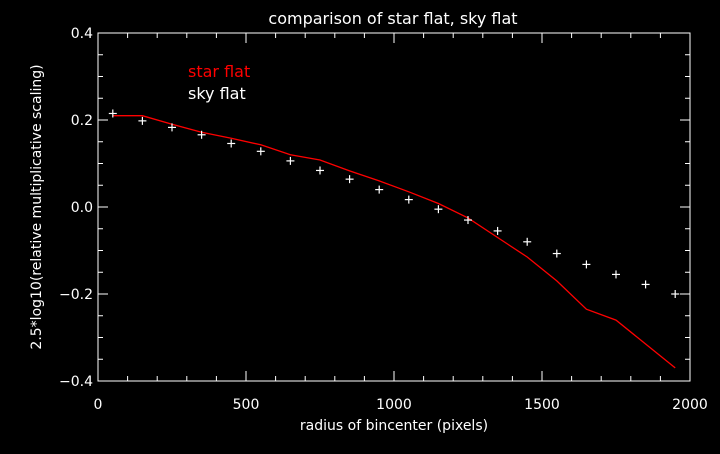 The image size is (720, 454). I want to click on x-tick-label: 2000, so click(690, 405).